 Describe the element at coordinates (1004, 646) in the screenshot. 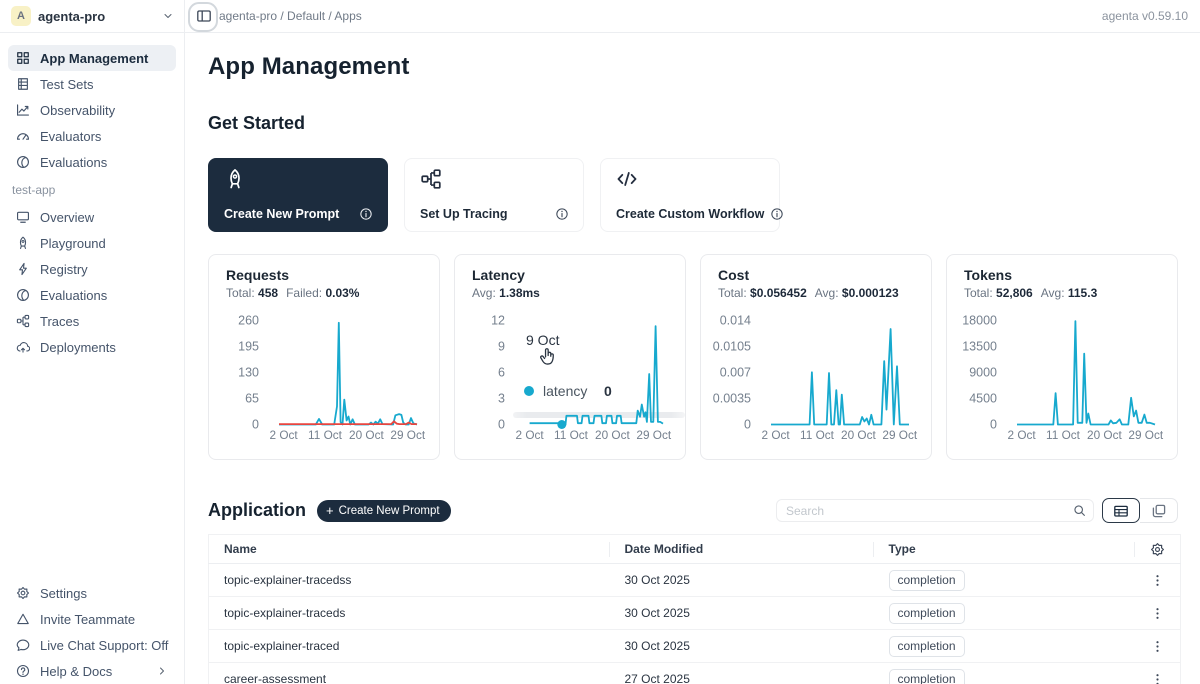

I see `type-cell: completion` at that location.